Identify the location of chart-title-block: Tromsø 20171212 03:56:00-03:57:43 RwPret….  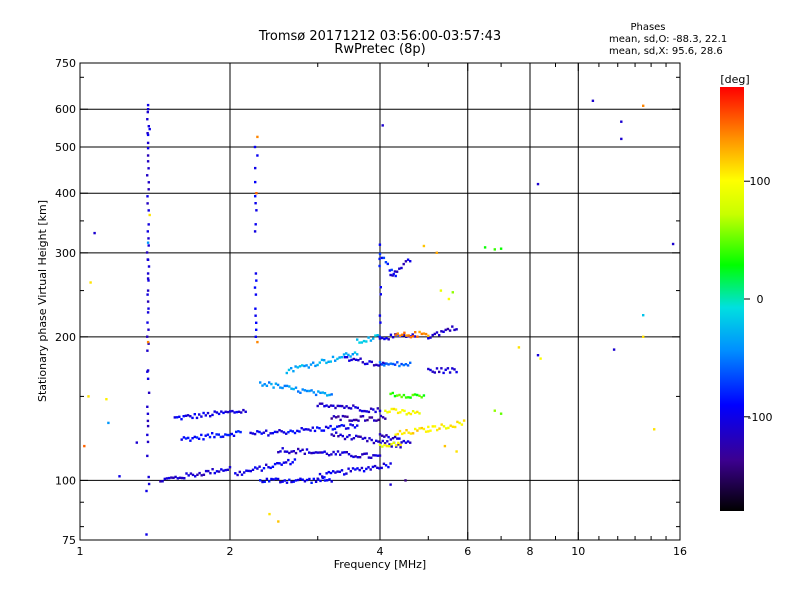
(379, 43).